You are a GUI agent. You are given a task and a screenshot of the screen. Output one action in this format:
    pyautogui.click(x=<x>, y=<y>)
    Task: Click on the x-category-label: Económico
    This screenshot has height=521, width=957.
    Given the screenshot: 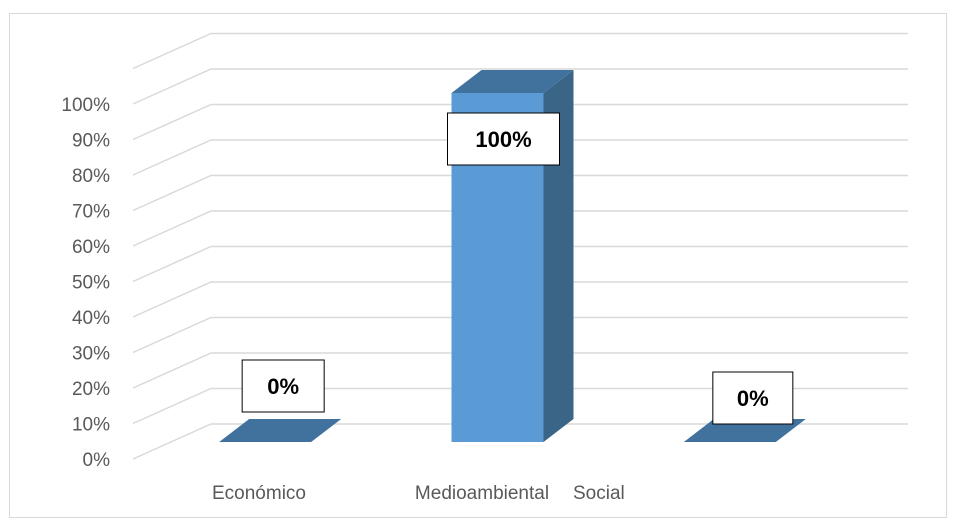 What is the action you would take?
    pyautogui.click(x=259, y=493)
    